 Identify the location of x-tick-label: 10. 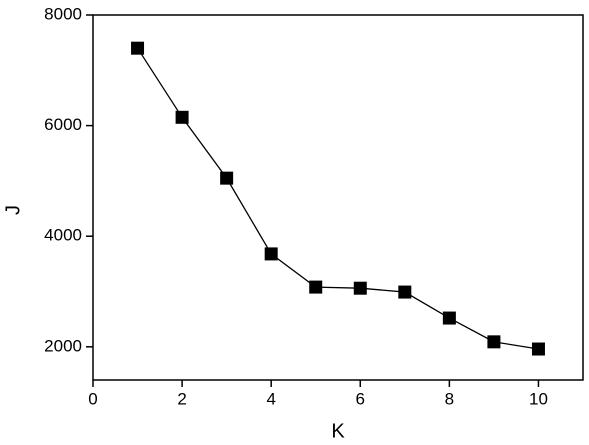
(538, 398).